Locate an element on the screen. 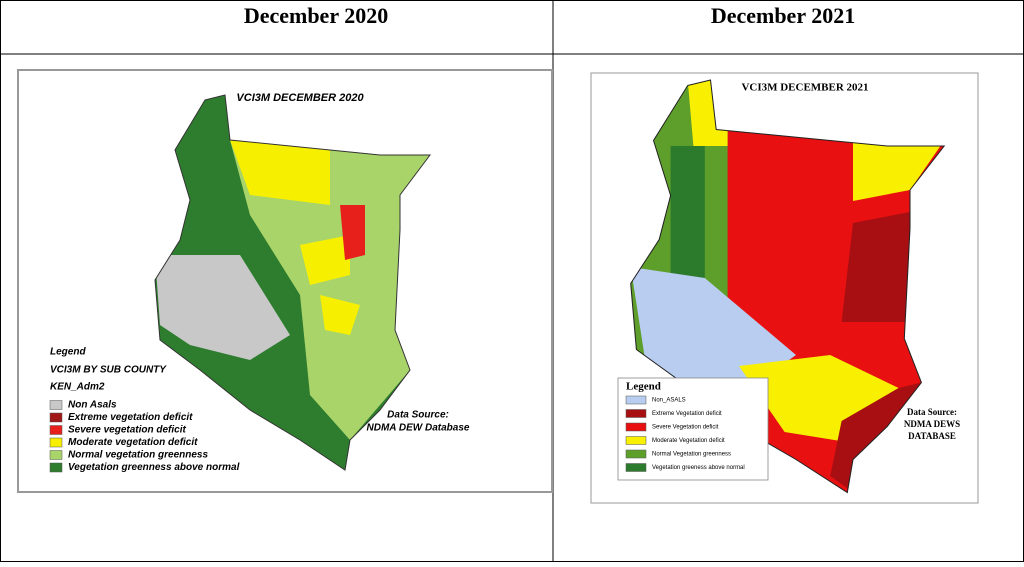 Image resolution: width=1024 pixels, height=567 pixels. data-source: DATABASE is located at coordinates (932, 436).